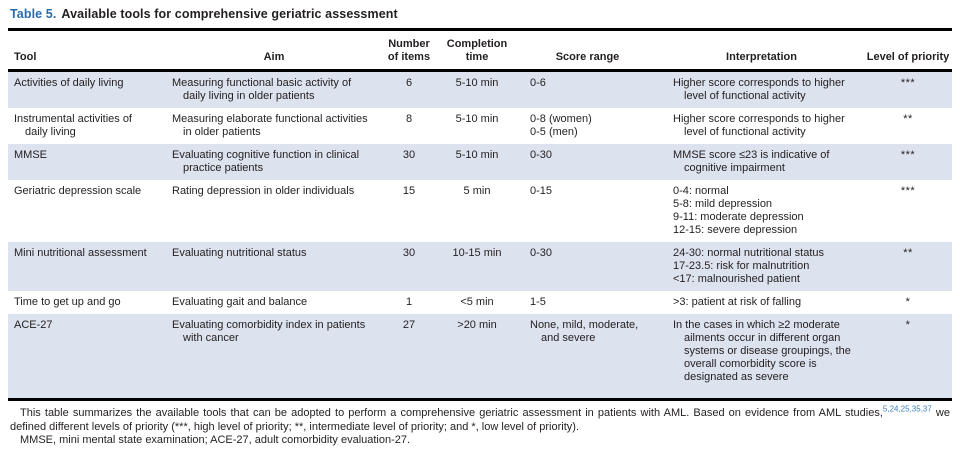 This screenshot has width=960, height=455. I want to click on cell-time: >20 min, so click(477, 325).